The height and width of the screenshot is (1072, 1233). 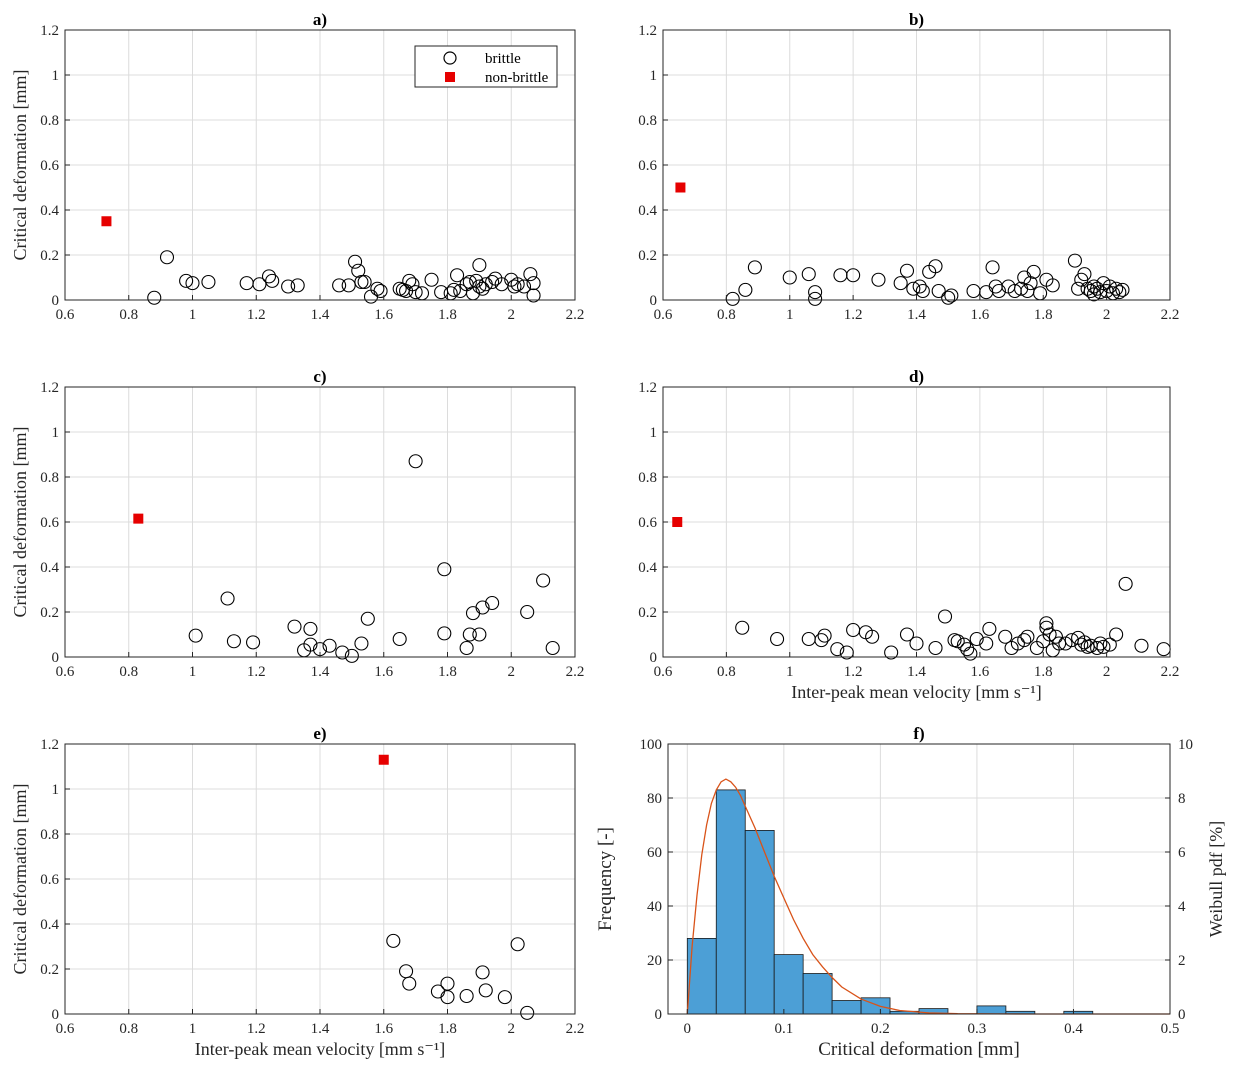 What do you see at coordinates (916, 19) in the screenshot?
I see `panel-title: b)` at bounding box center [916, 19].